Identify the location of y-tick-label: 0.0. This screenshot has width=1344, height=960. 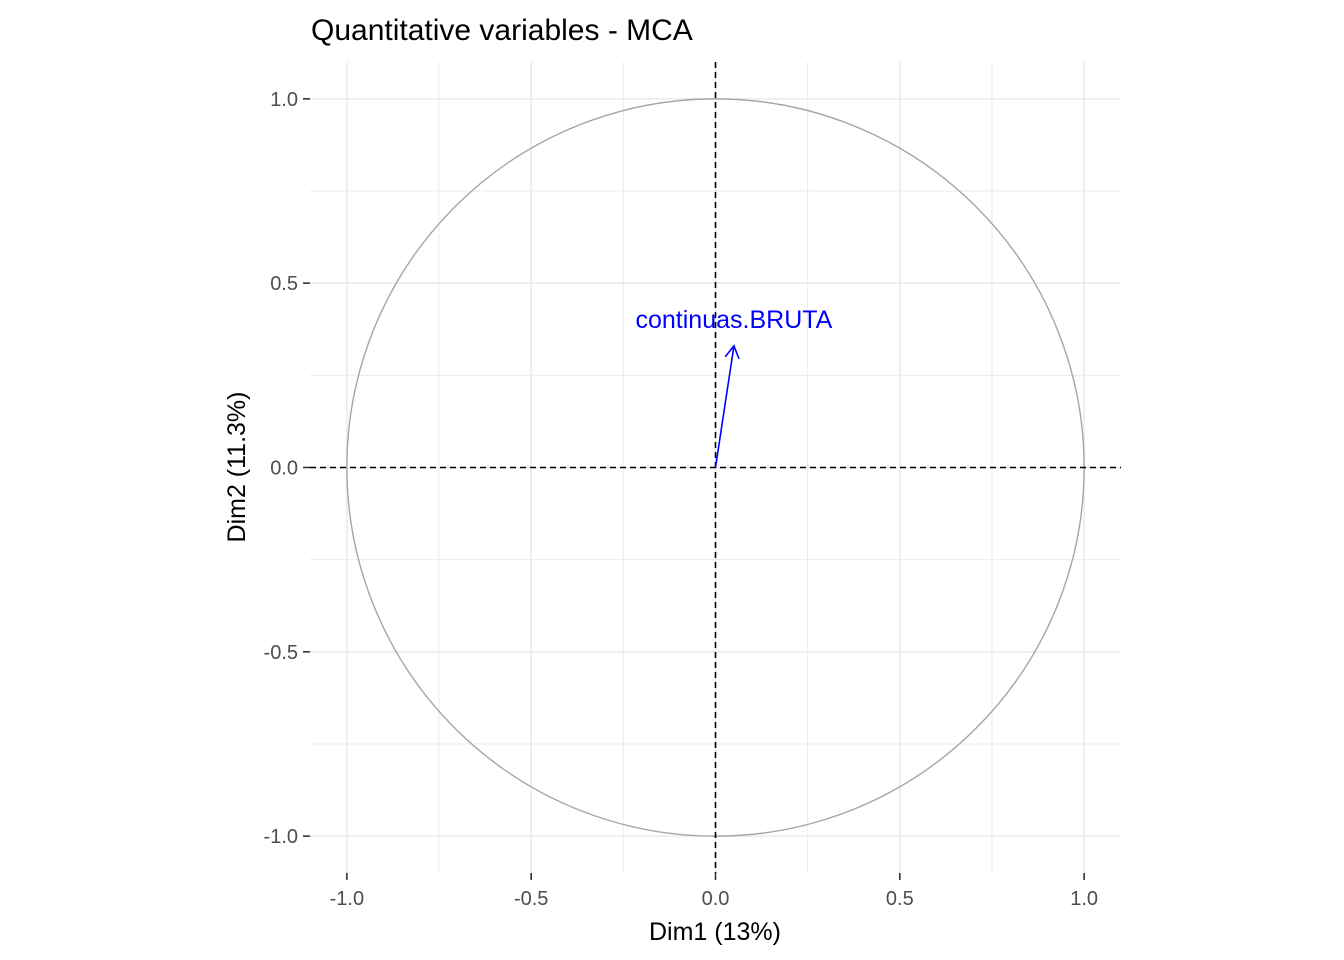
(284, 469).